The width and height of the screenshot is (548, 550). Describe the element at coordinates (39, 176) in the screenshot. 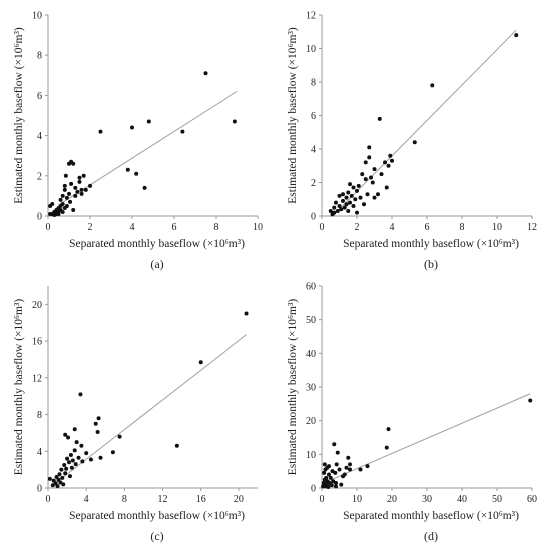

I see `y-tick-label: 2` at that location.